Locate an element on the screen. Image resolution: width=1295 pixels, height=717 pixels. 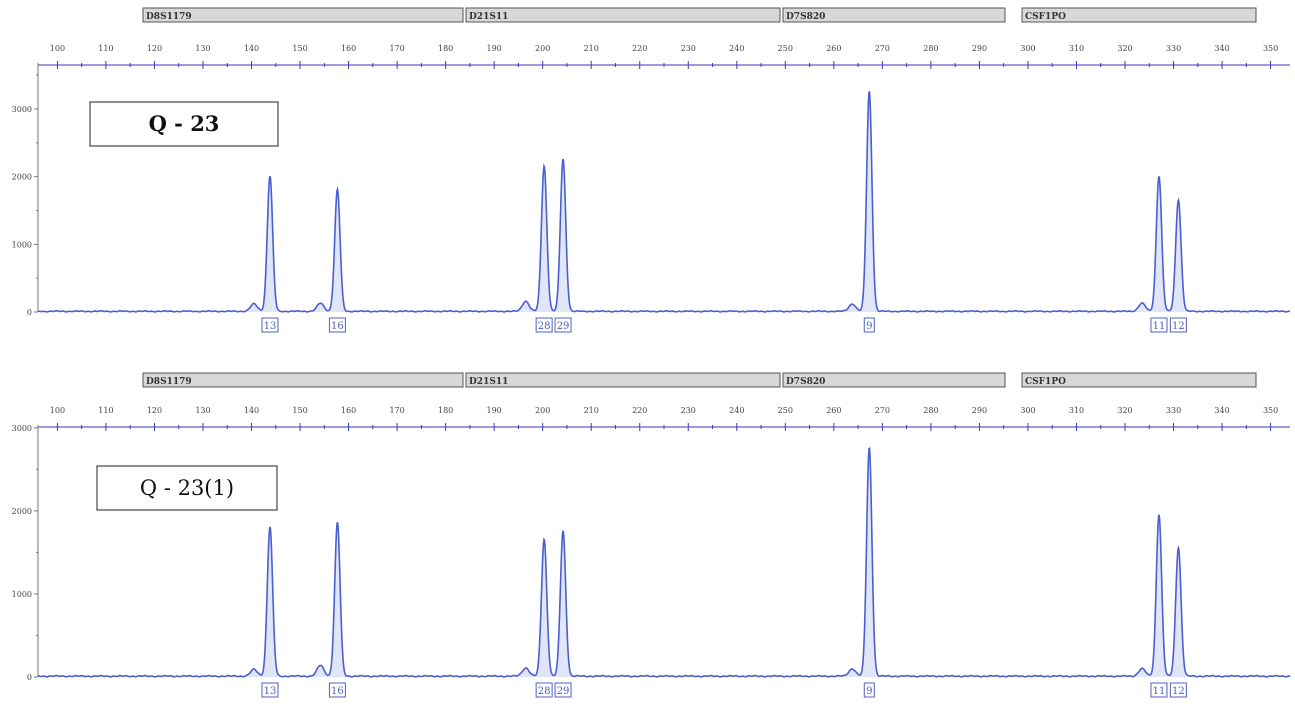
allele-call-label: 12 is located at coordinates (1178, 691).